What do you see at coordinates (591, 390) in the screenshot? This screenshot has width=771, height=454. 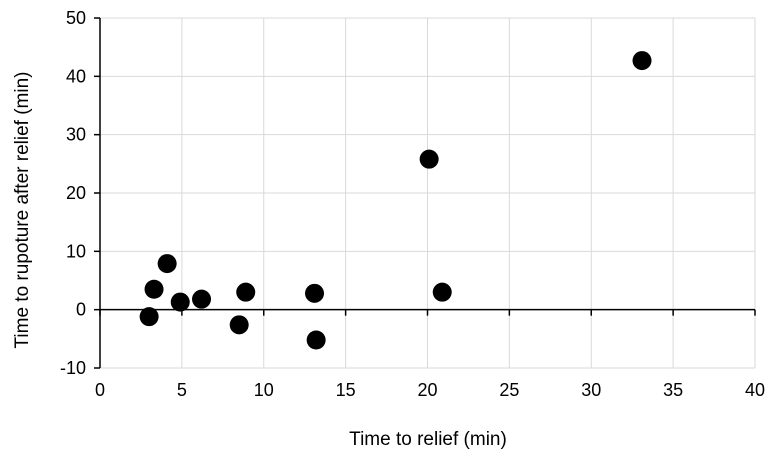 I see `x-tick-label: 30` at bounding box center [591, 390].